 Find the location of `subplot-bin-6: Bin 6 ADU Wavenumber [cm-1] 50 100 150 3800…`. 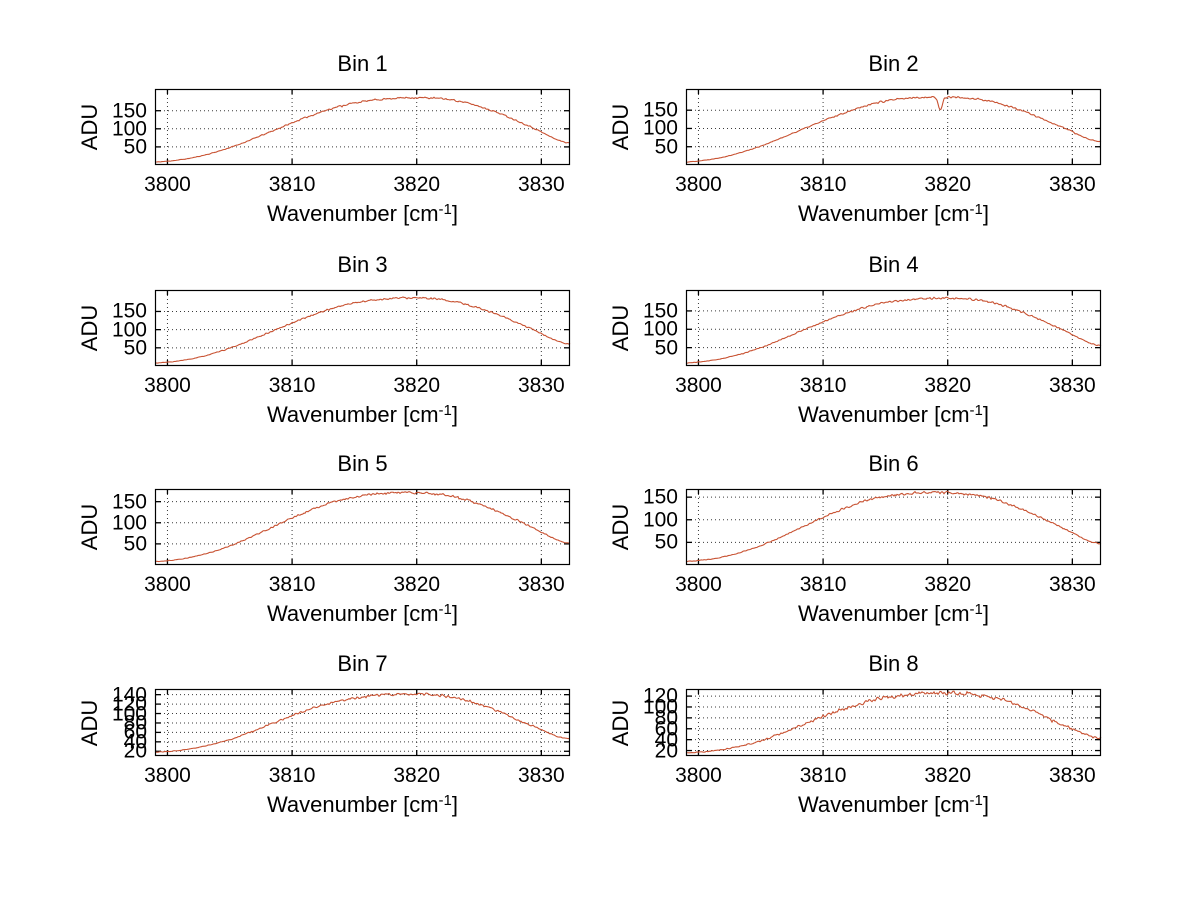

subplot-bin-6: Bin 6 ADU Wavenumber [cm-1] 50 100 150 3800… is located at coordinates (855, 538).